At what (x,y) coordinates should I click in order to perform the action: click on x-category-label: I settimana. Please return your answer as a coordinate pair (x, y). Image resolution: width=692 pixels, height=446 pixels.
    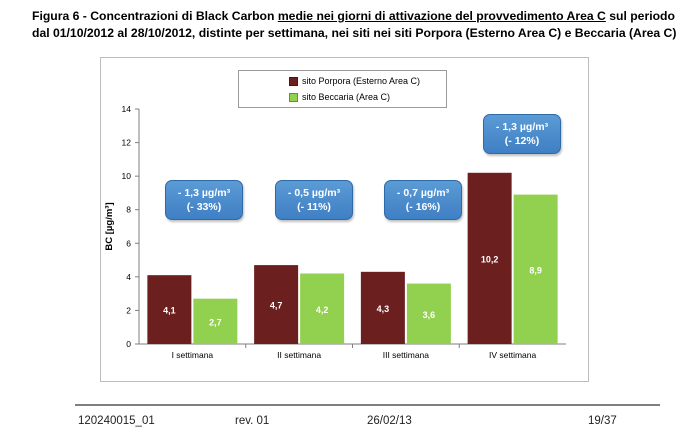
    Looking at the image, I should click on (193, 355).